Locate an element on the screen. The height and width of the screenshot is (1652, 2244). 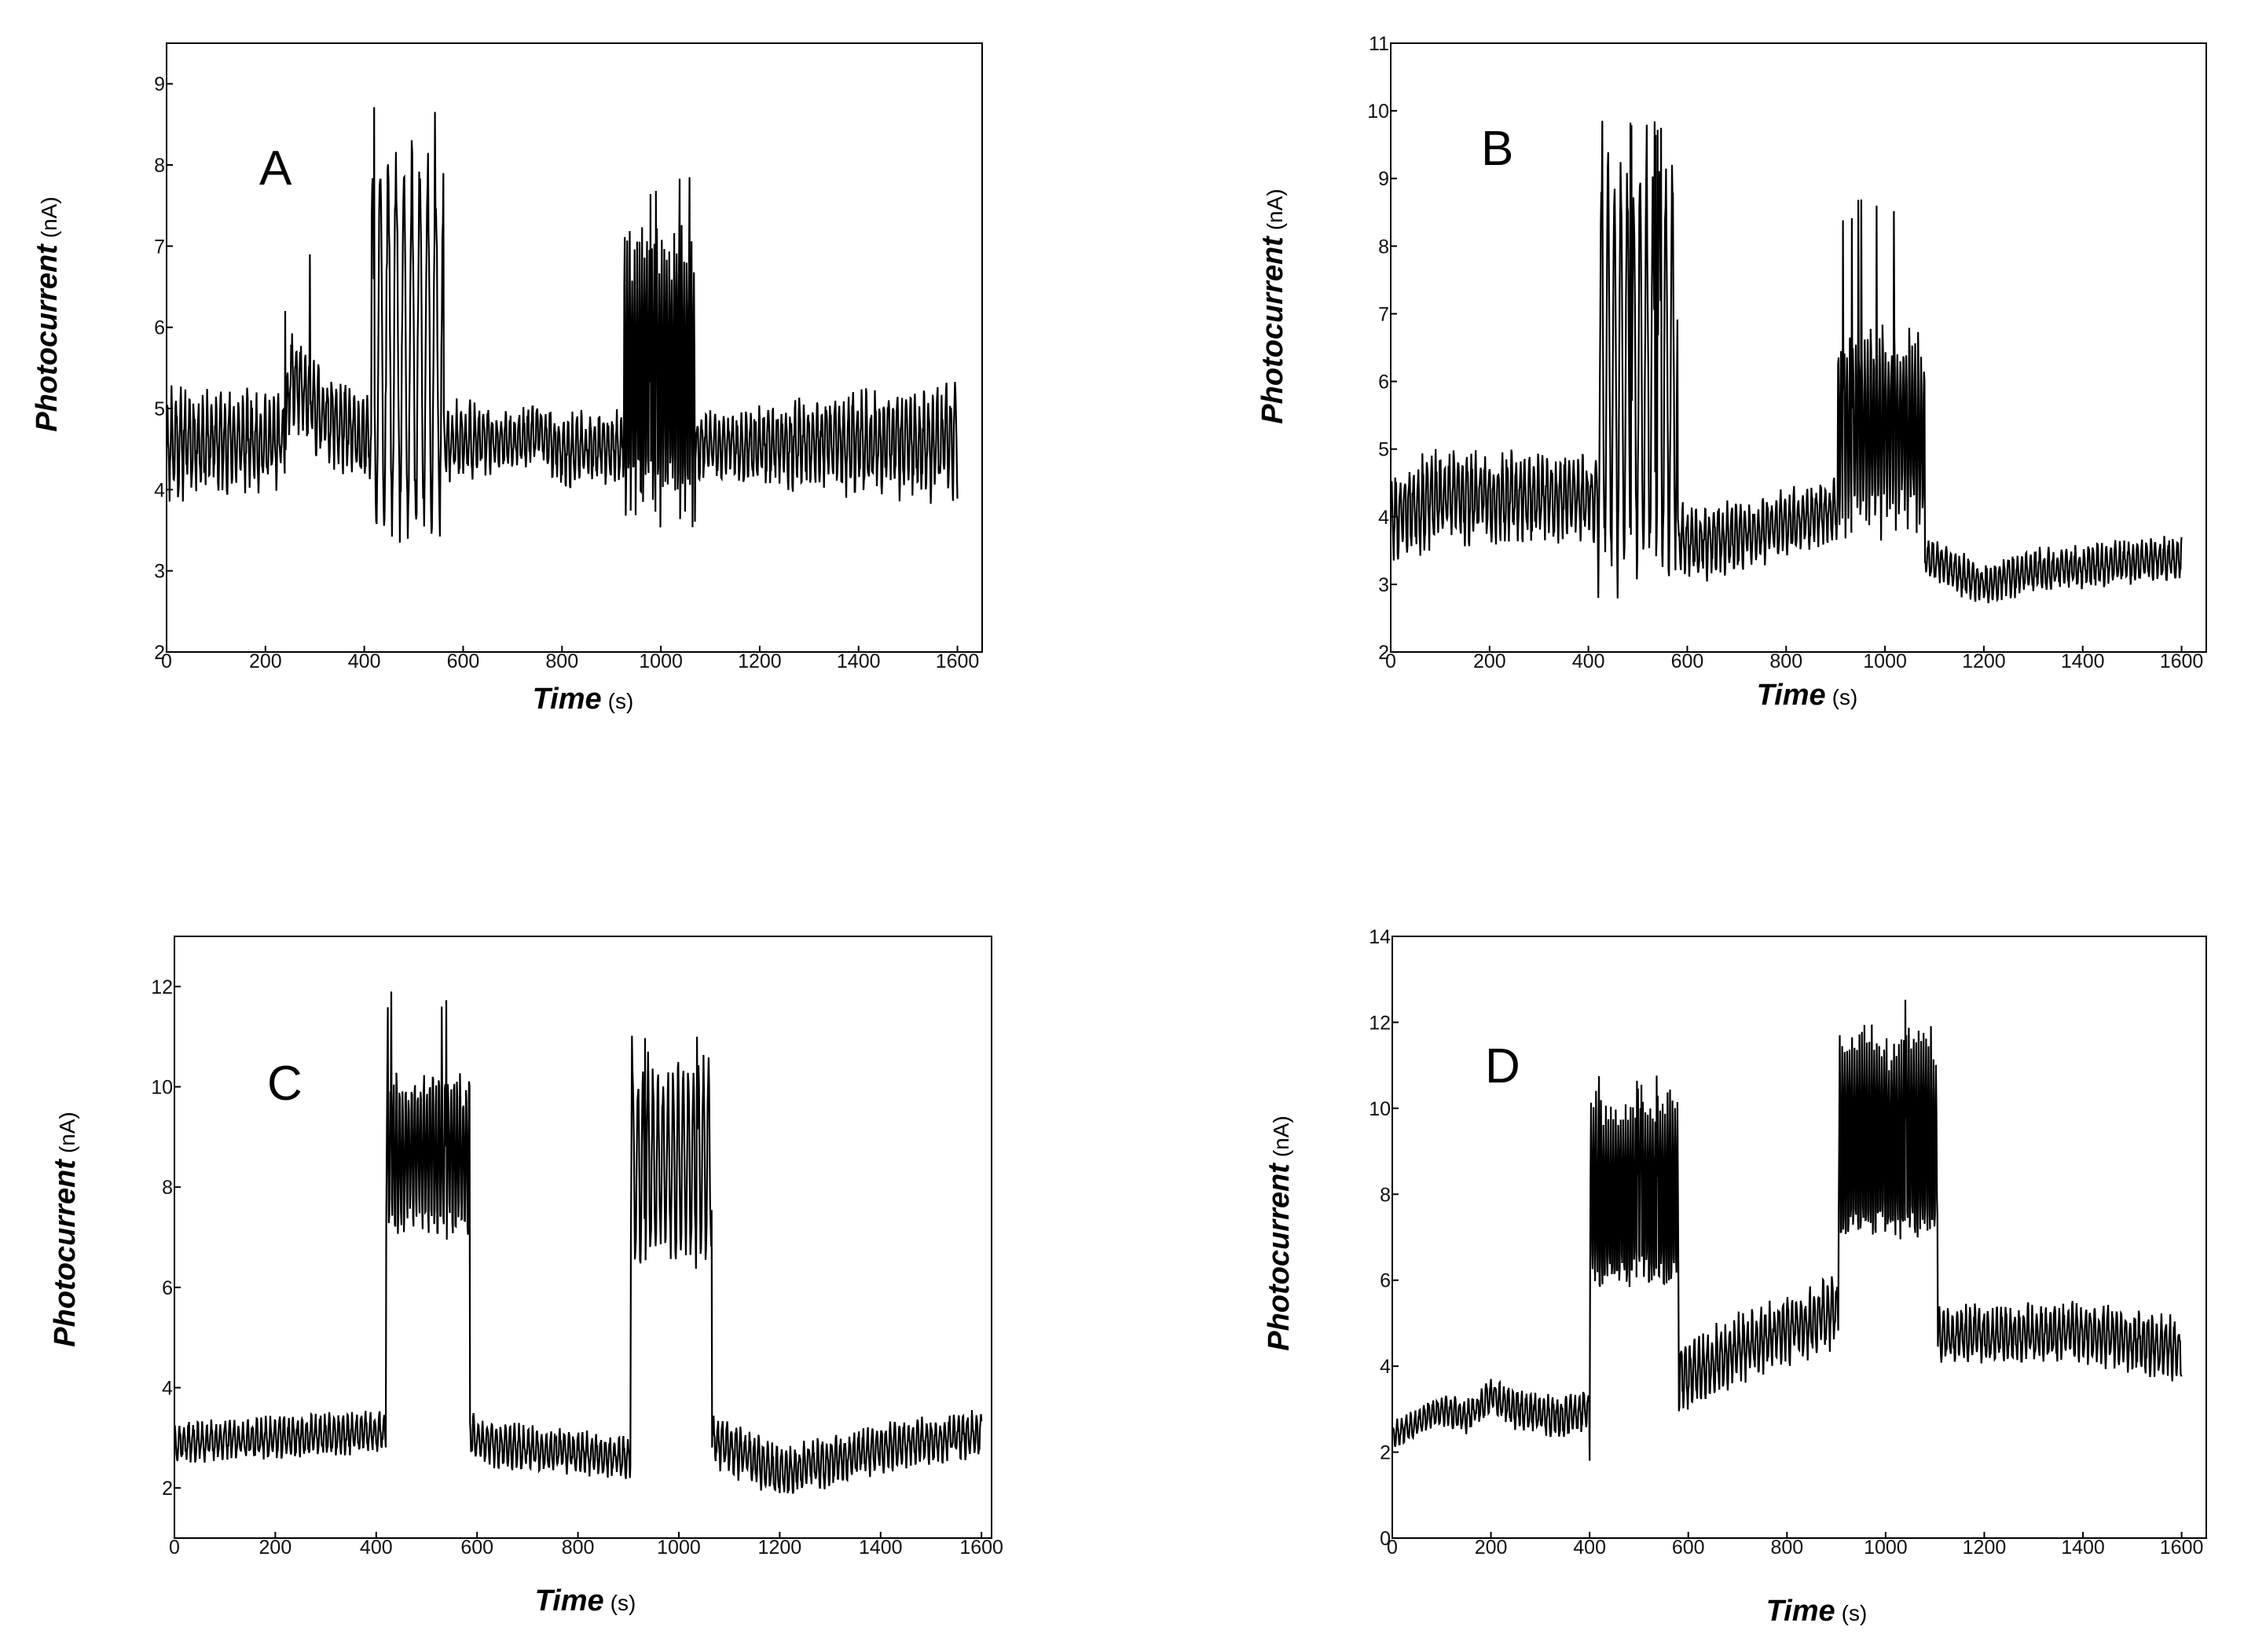
panel-letter: B is located at coordinates (1497, 149).